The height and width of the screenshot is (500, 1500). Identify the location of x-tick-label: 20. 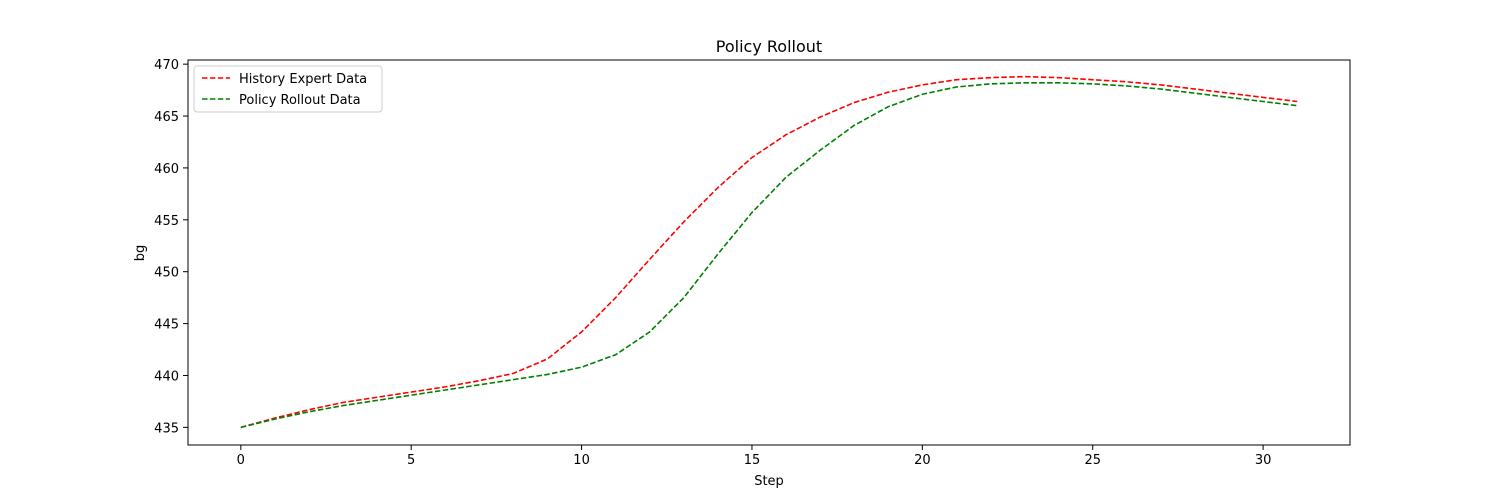
(922, 460).